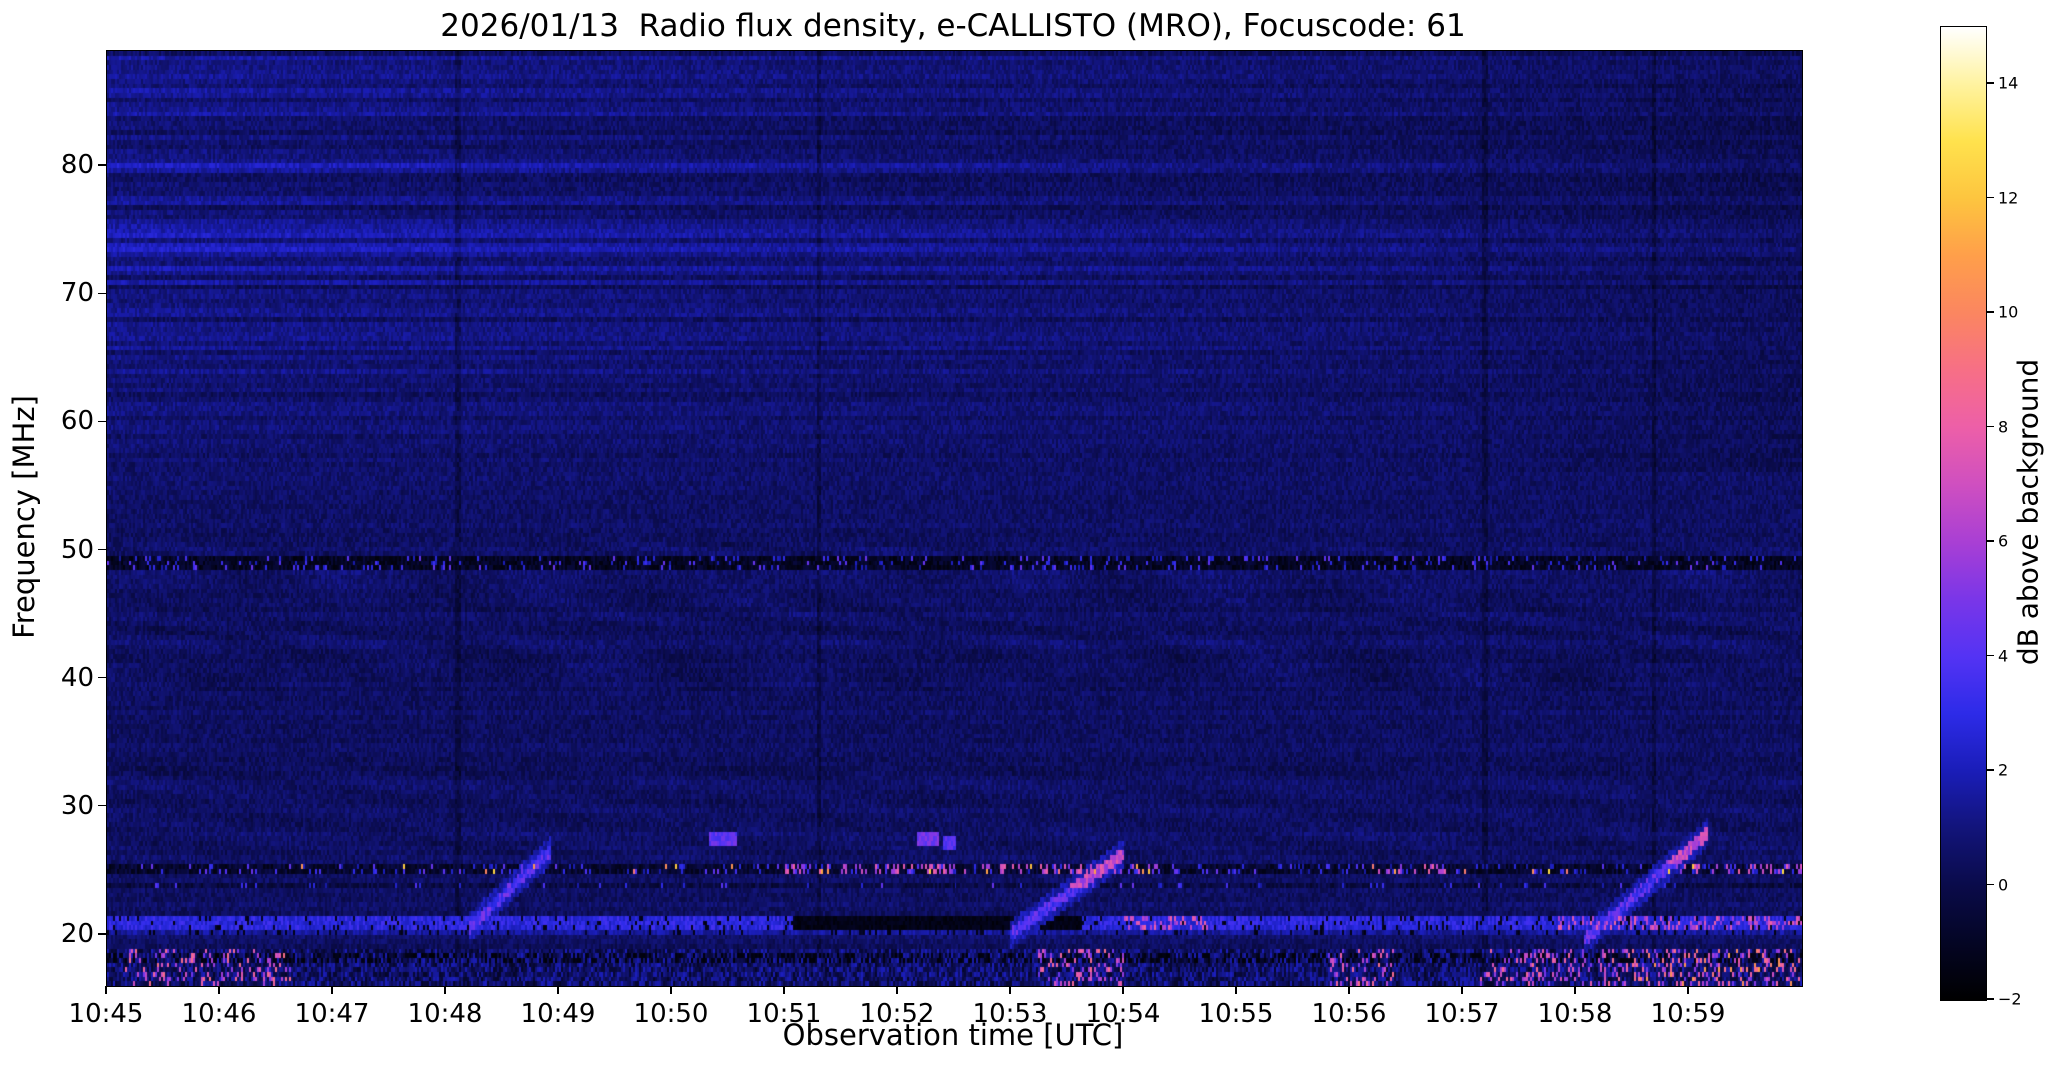  What do you see at coordinates (77, 805) in the screenshot?
I see `y-tick-label: 30` at bounding box center [77, 805].